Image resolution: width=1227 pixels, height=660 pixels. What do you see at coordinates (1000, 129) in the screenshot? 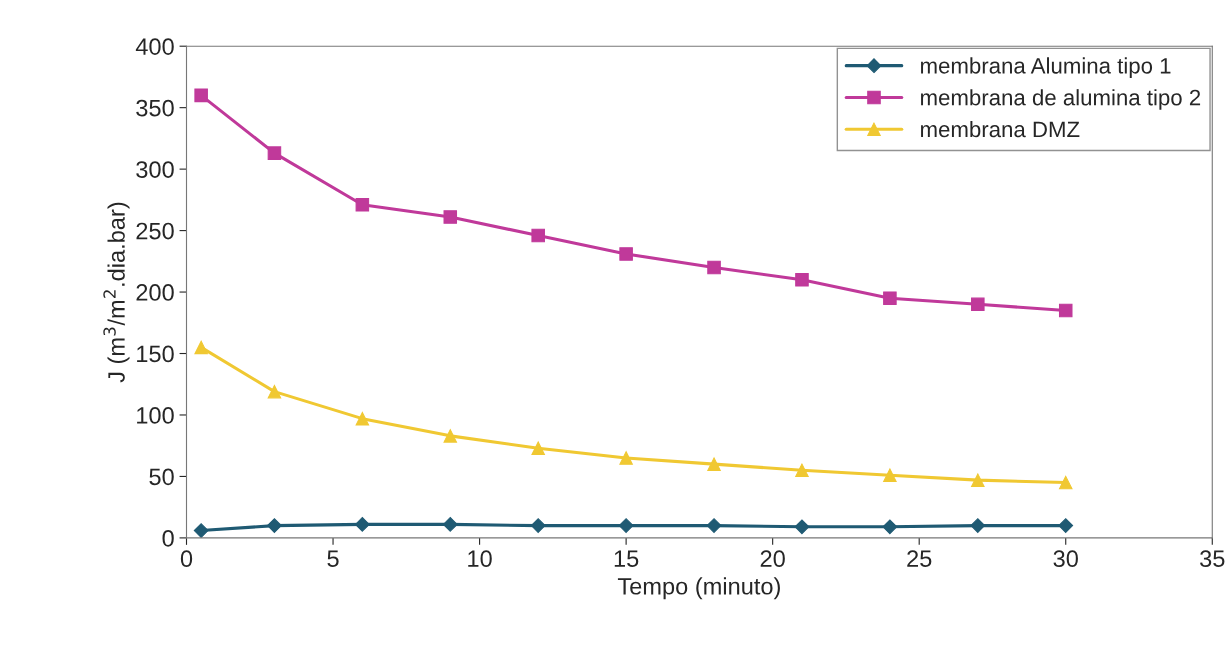
I see `legend-label: membrana DMZ` at bounding box center [1000, 129].